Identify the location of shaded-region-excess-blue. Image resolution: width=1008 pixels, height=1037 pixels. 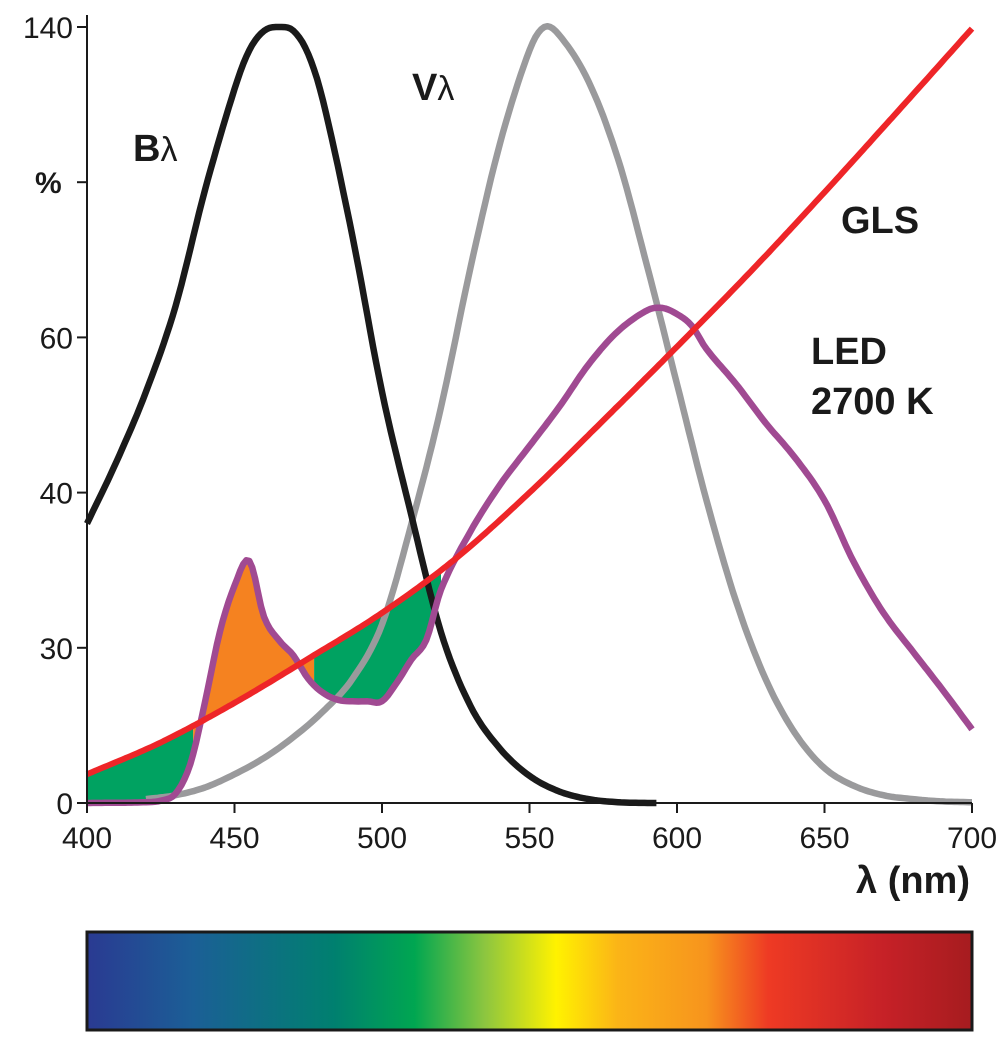
(254, 657).